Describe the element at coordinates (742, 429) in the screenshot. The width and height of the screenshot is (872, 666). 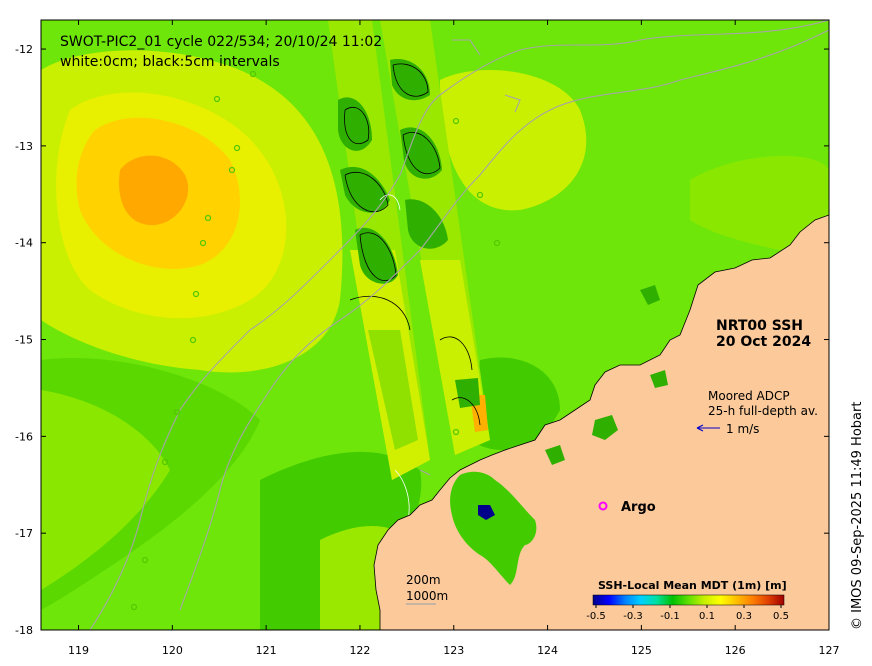
I see `adcp-scale-label: 1 m/s` at that location.